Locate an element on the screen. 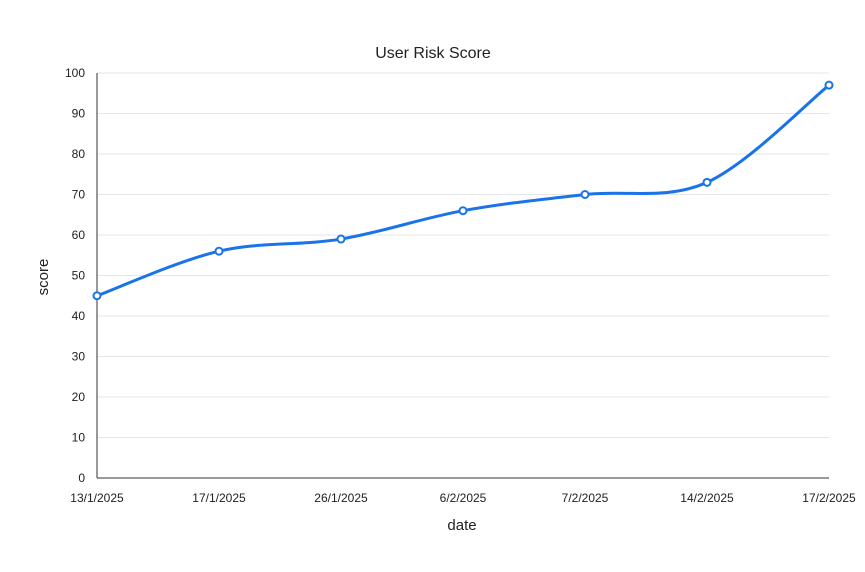  y-tick-label: 50 is located at coordinates (79, 276).